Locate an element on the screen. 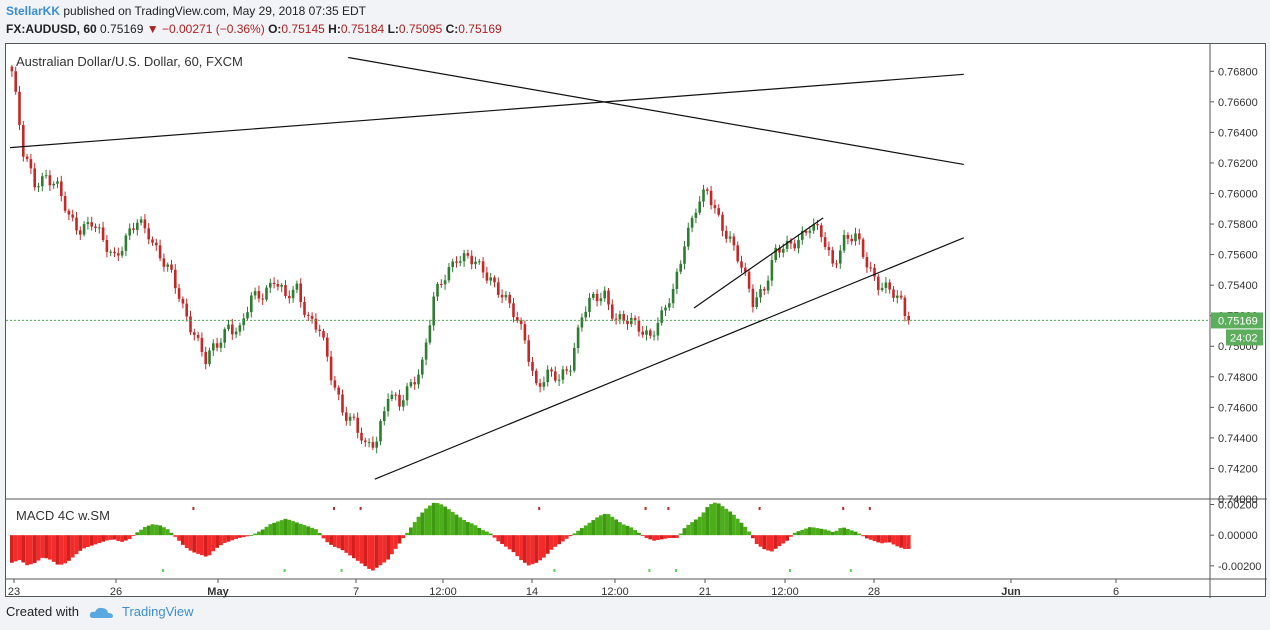 The height and width of the screenshot is (630, 1270). low-value: 0.75095 is located at coordinates (420, 29).